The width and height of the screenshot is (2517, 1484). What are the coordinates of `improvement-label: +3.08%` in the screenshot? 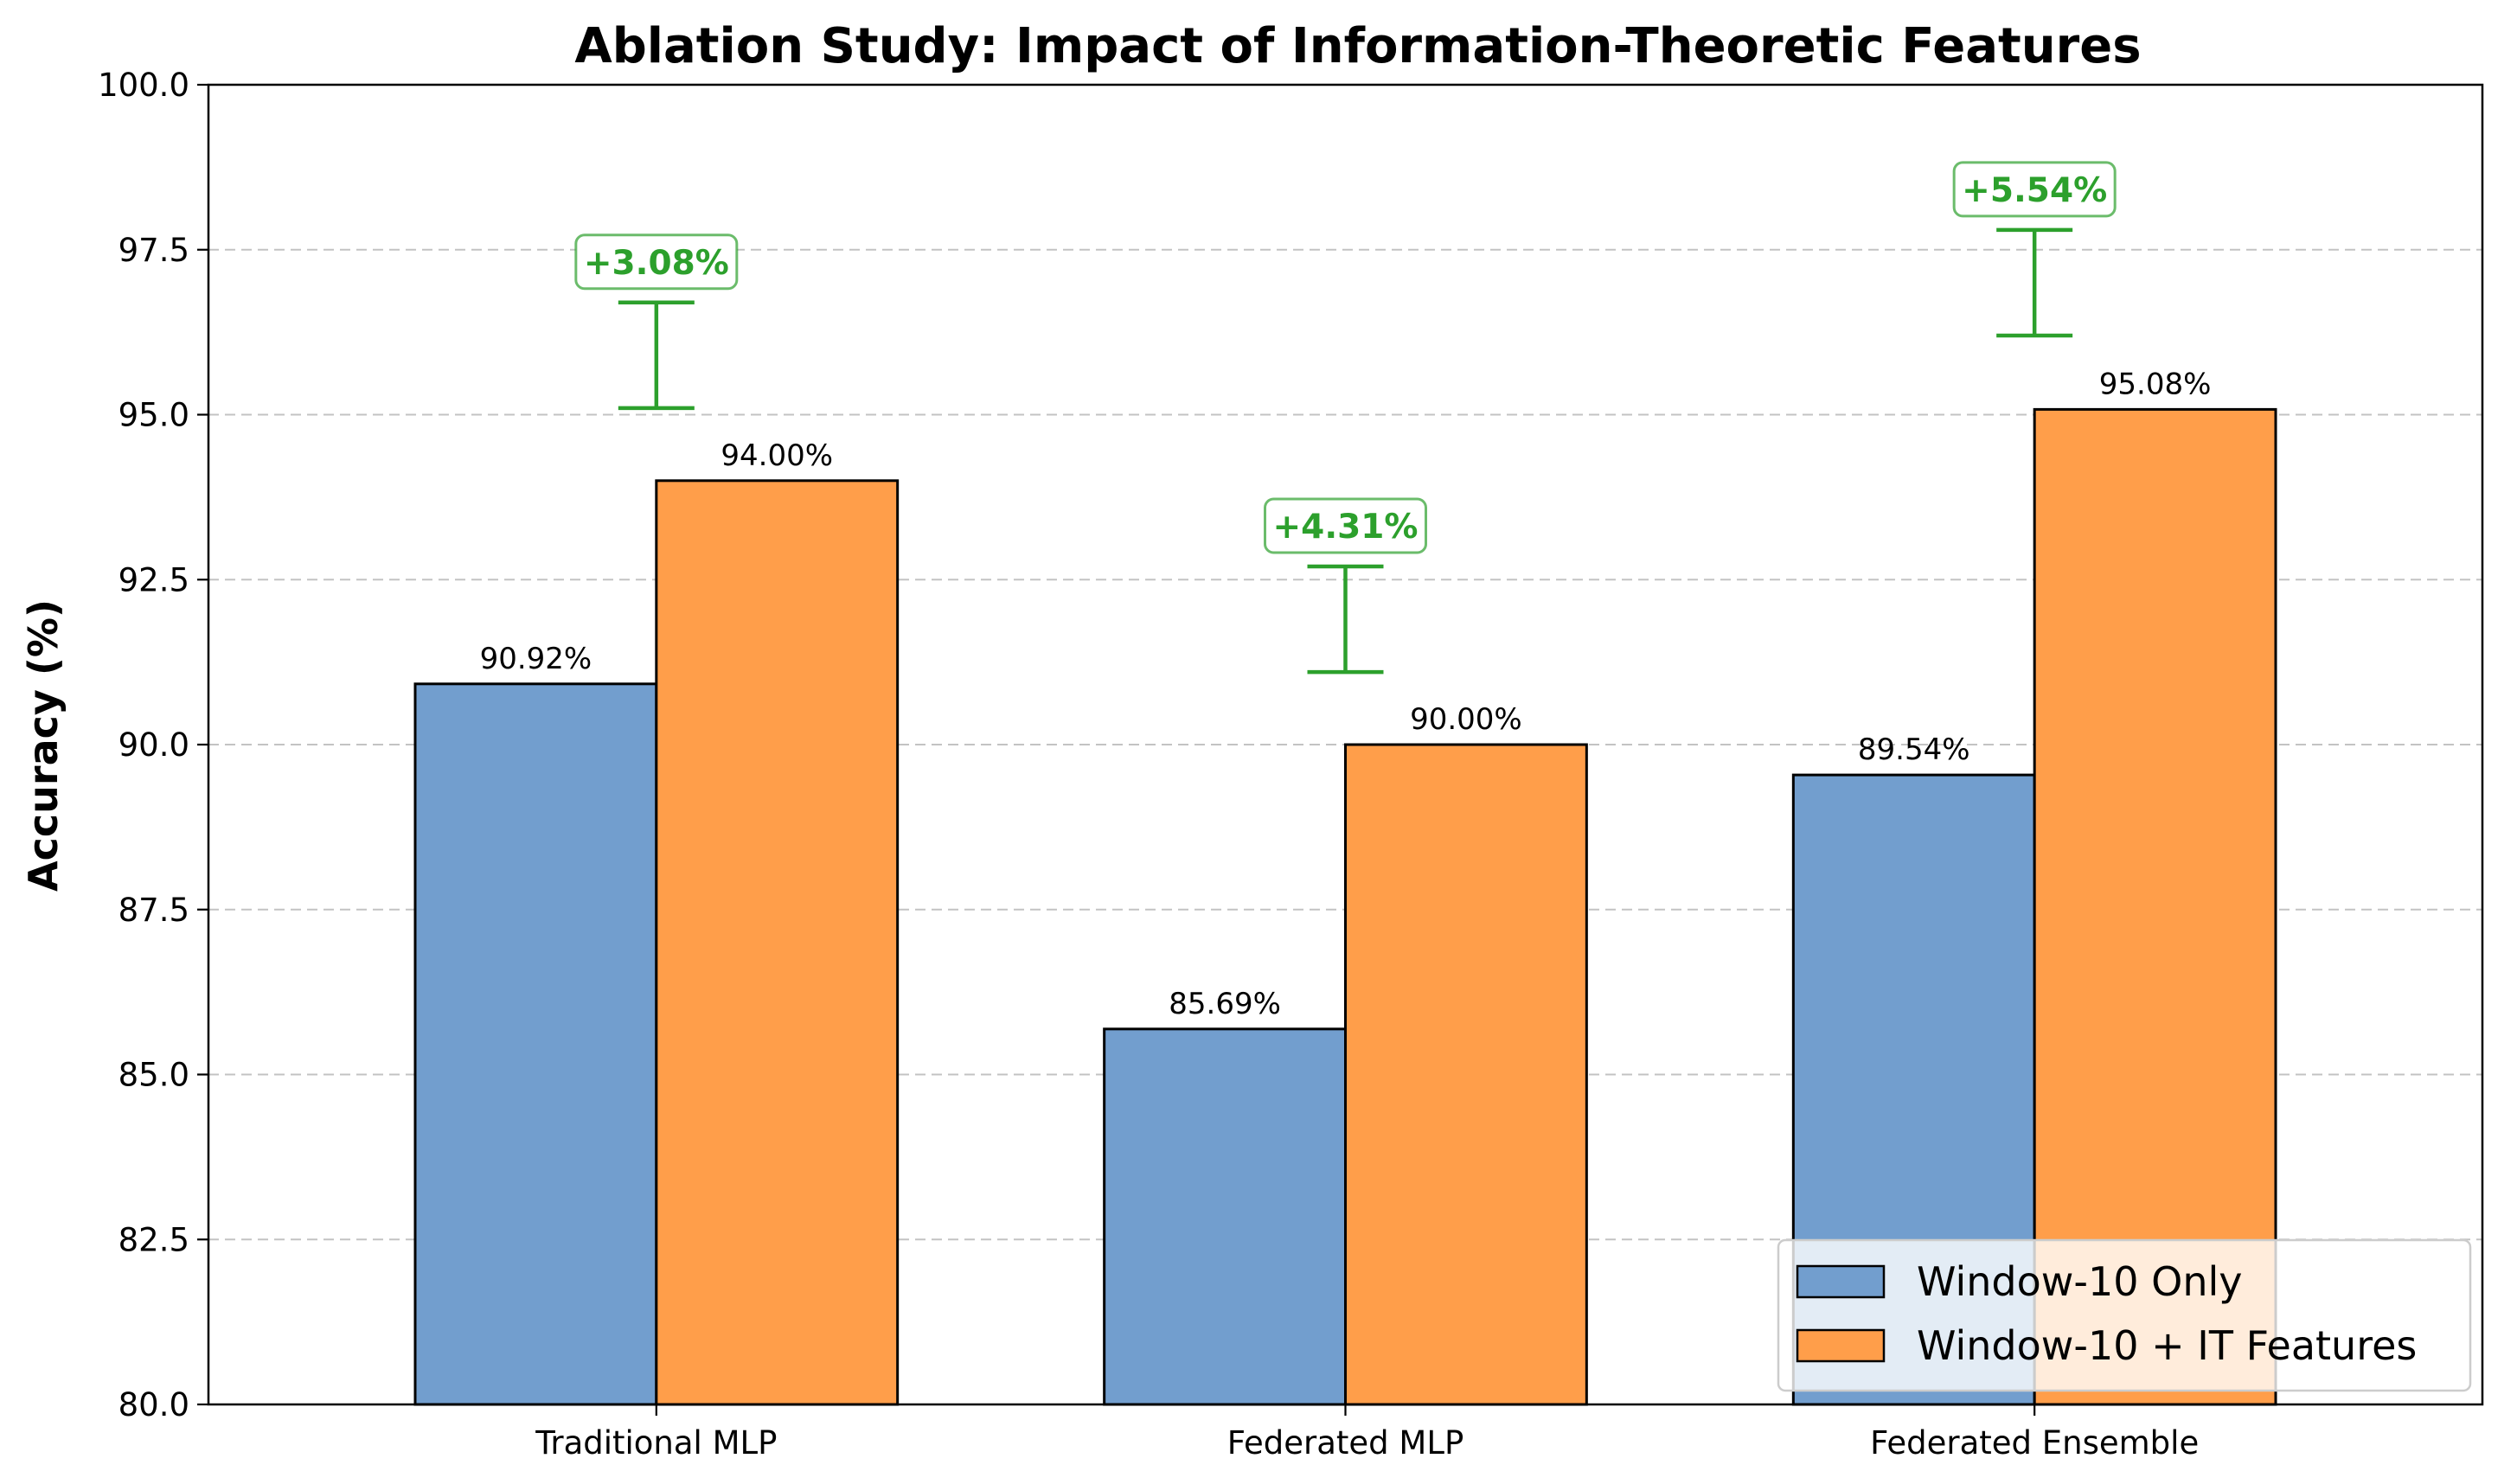 It's located at (656, 264).